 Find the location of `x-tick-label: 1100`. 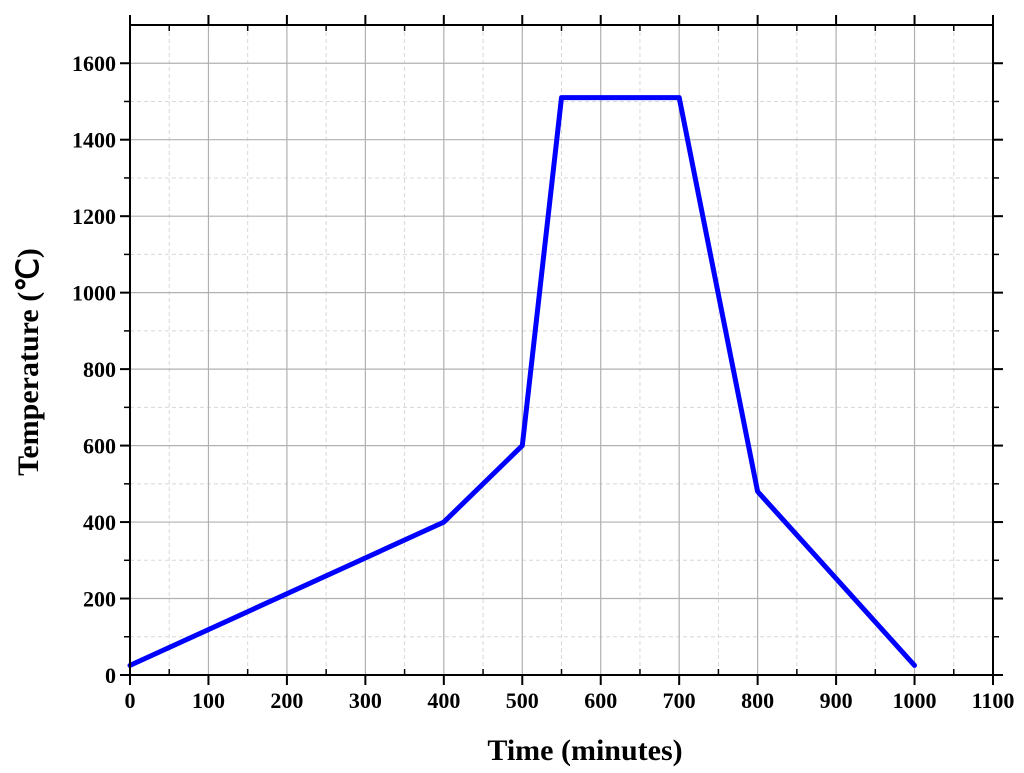

x-tick-label: 1100 is located at coordinates (993, 700).